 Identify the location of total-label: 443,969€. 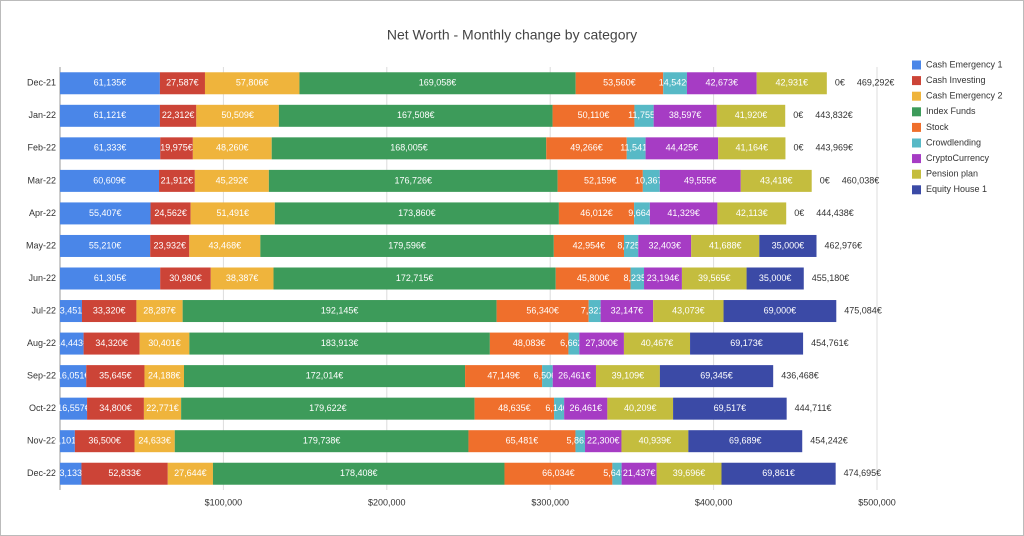
(834, 148).